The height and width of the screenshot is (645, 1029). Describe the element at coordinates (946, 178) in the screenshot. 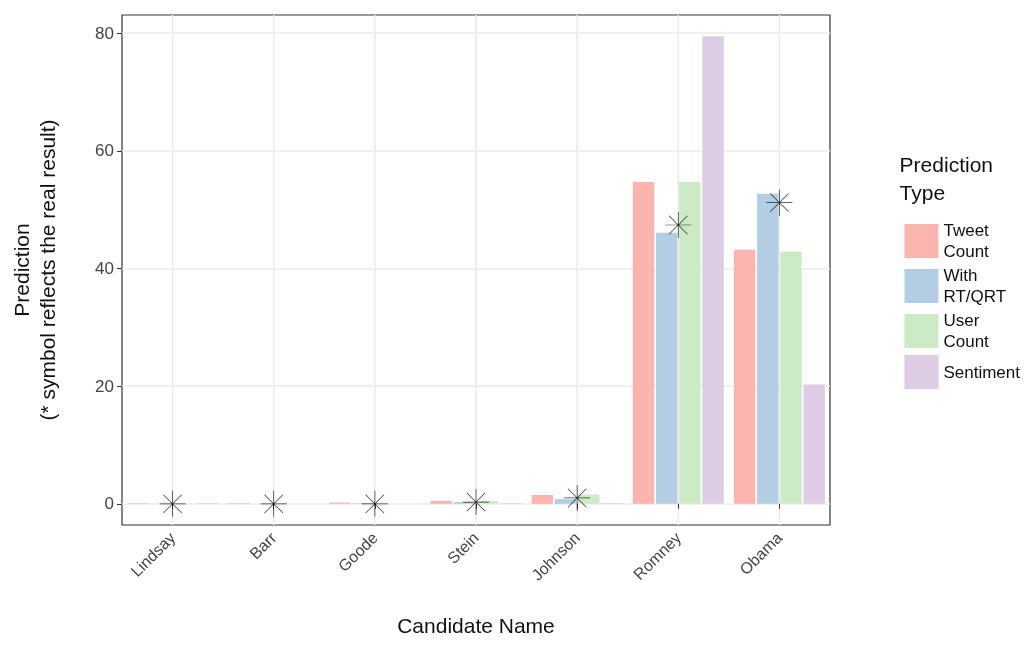

I see `legend-title: Prediction Type` at that location.